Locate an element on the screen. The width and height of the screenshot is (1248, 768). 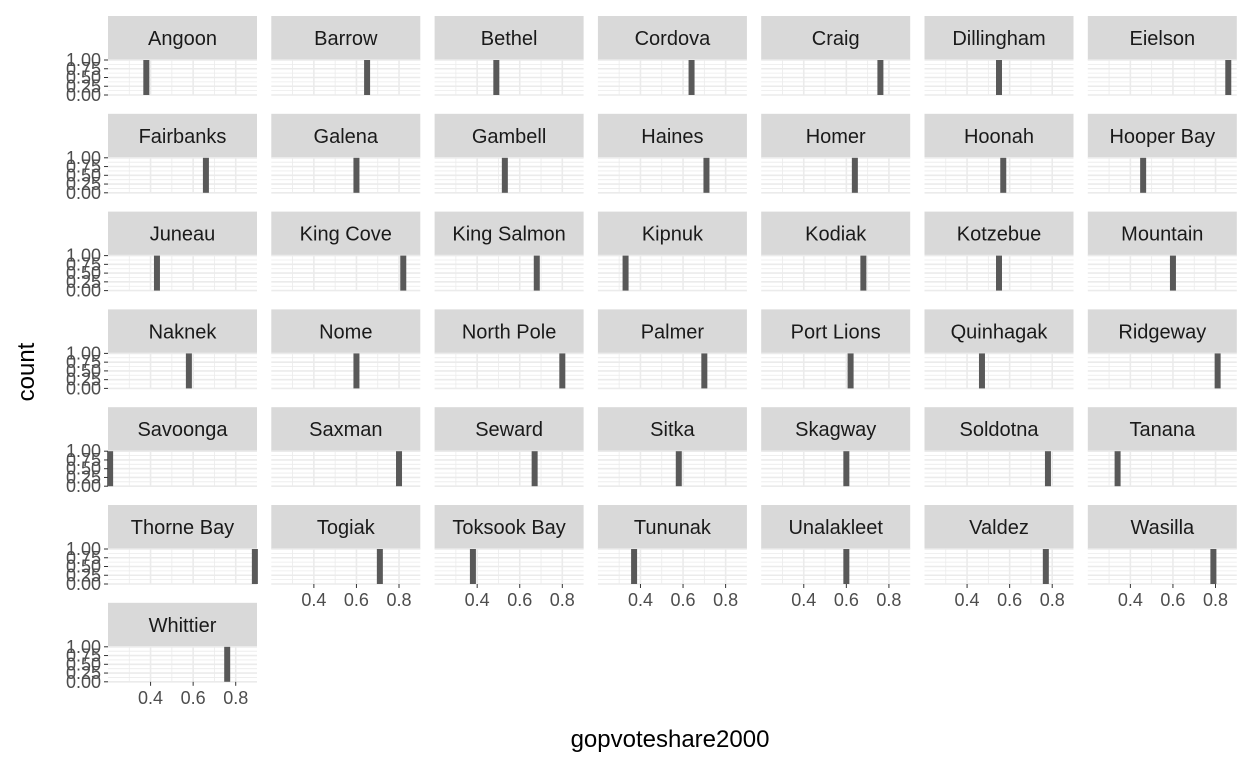
facet-panel: Skagway is located at coordinates (836, 447).